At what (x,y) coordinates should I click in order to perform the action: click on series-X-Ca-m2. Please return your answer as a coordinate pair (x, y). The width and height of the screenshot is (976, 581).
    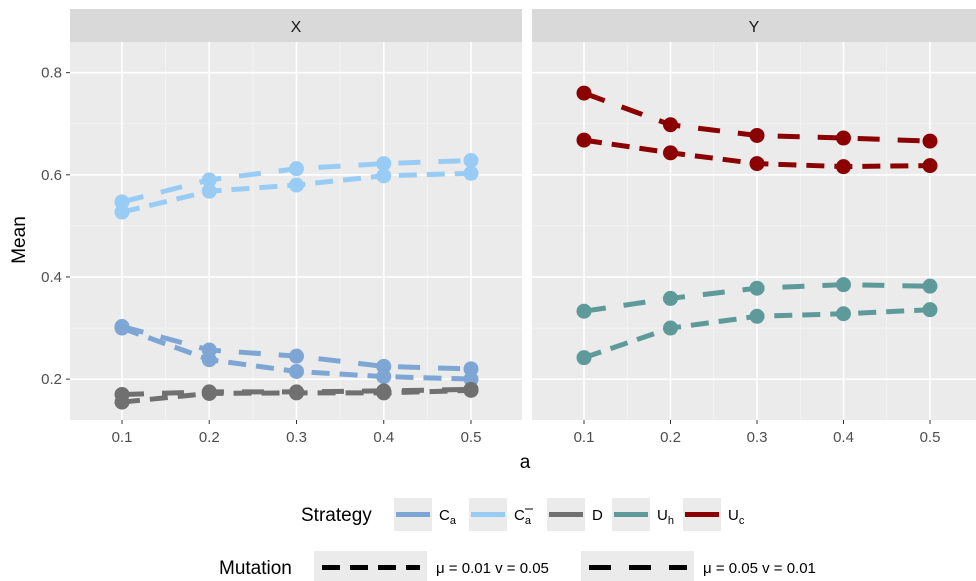
    Looking at the image, I should click on (296, 348).